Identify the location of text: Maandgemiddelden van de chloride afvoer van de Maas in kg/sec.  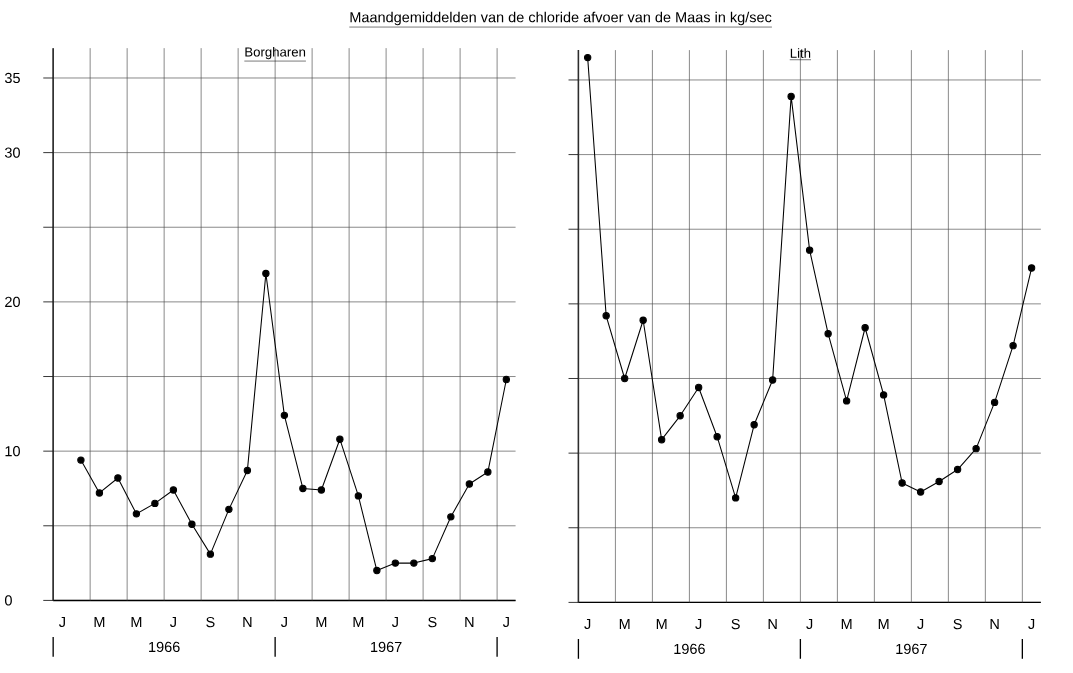
(561, 18).